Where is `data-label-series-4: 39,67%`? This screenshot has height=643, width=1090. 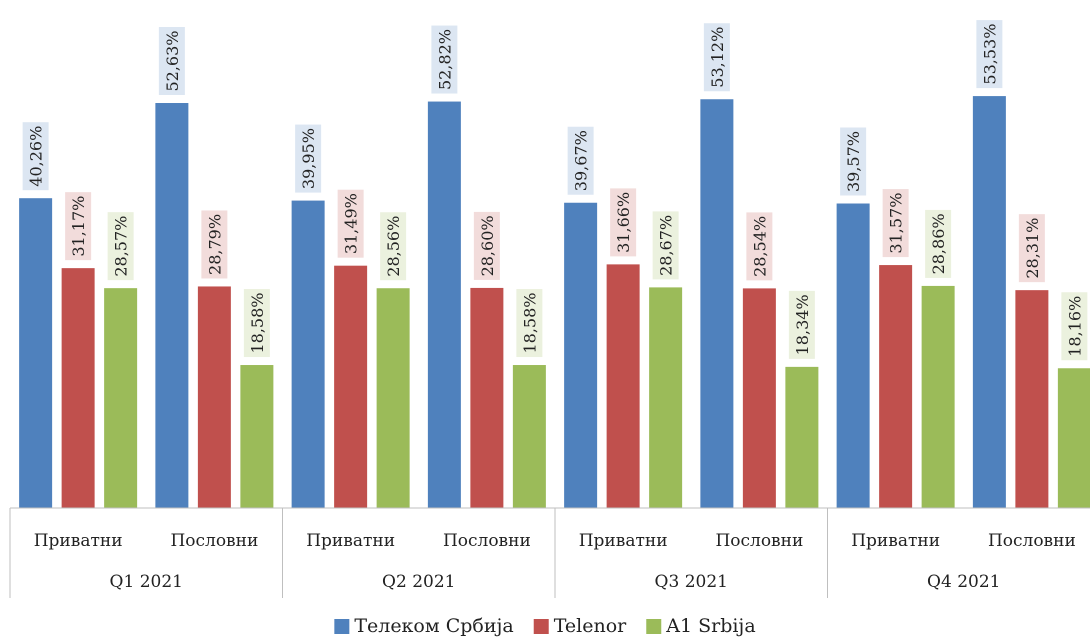 data-label-series-4: 39,67% is located at coordinates (581, 160).